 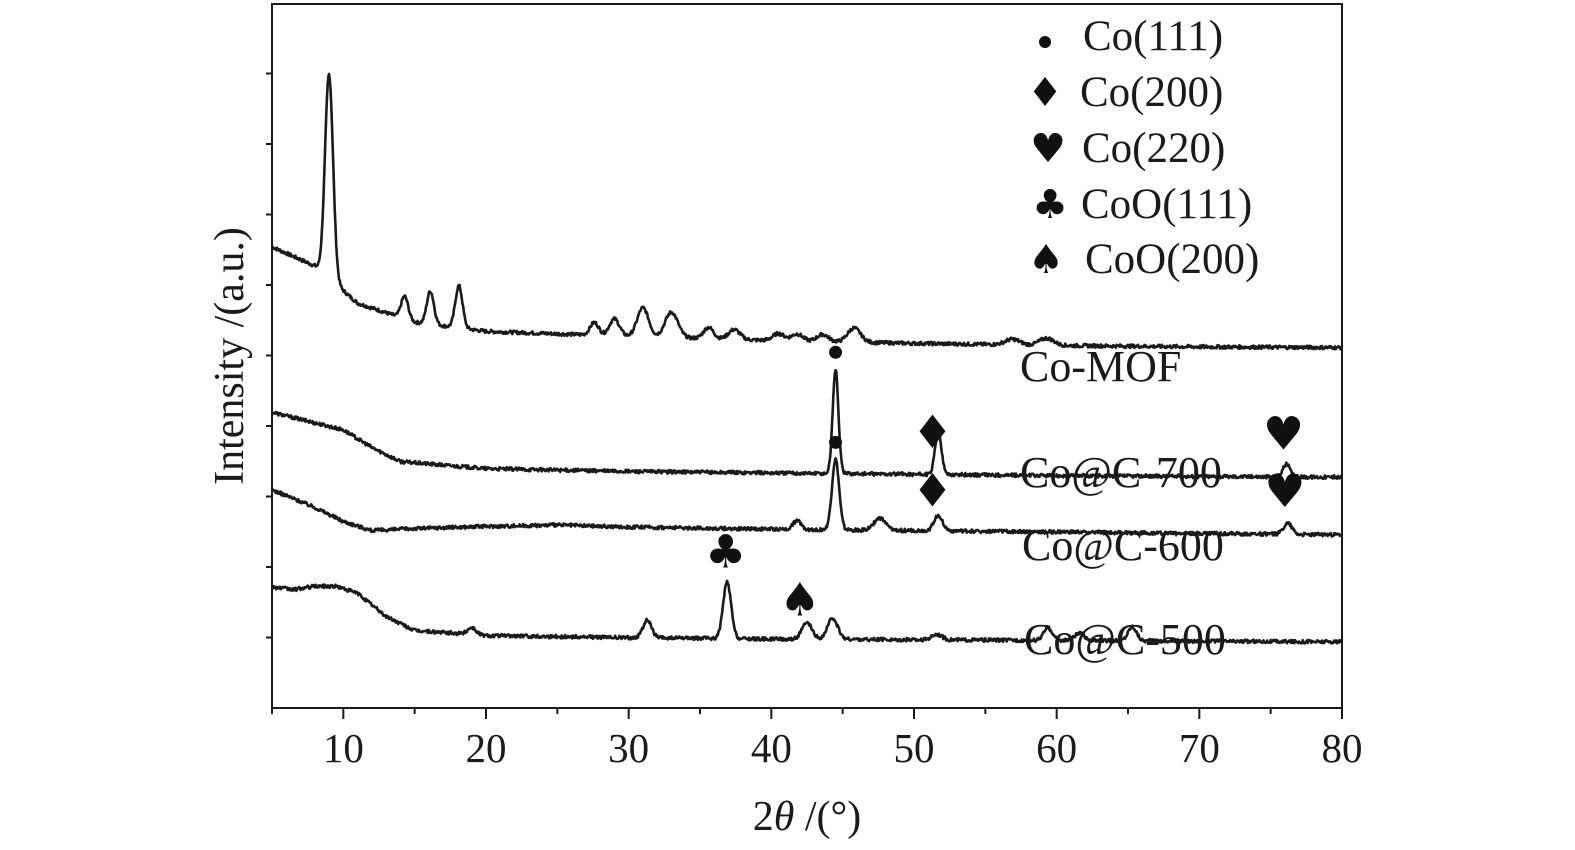 What do you see at coordinates (1100, 366) in the screenshot?
I see `series-label: Co-MOF` at bounding box center [1100, 366].